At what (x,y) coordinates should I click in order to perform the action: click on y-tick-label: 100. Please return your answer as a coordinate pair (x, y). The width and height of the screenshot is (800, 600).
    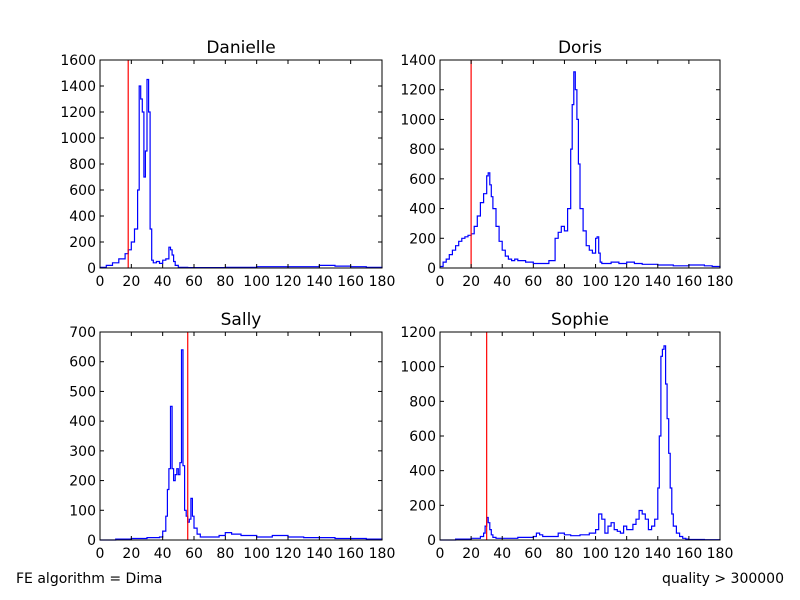
    Looking at the image, I should click on (82, 511).